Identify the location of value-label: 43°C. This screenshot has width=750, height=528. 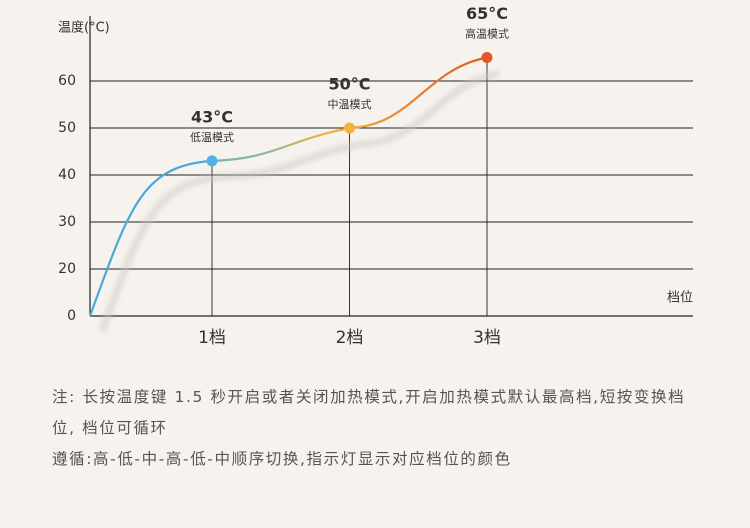
(212, 116).